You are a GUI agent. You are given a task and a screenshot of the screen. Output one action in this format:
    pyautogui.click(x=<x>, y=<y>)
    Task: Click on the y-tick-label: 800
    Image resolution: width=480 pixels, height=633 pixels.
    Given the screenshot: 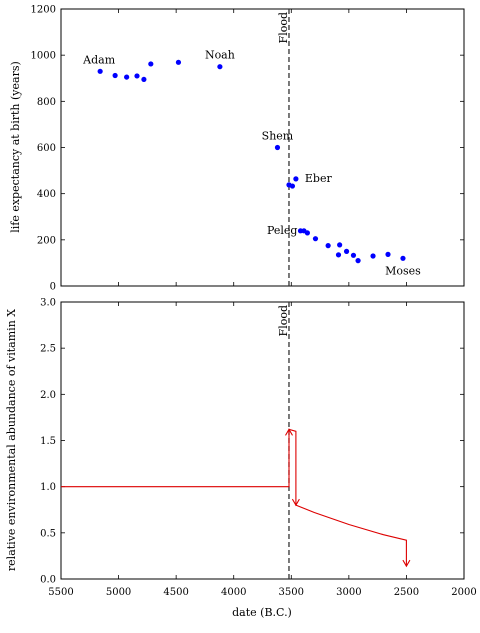 What is the action you would take?
    pyautogui.click(x=46, y=102)
    